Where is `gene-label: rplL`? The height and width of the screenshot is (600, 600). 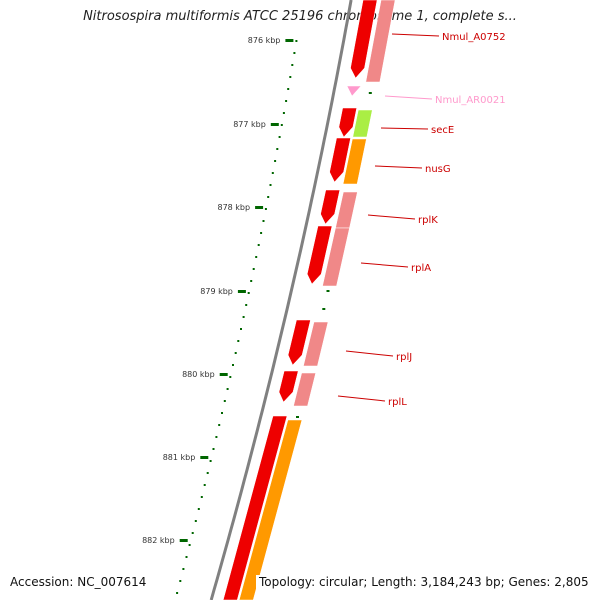 gene-label: rplL is located at coordinates (397, 402).